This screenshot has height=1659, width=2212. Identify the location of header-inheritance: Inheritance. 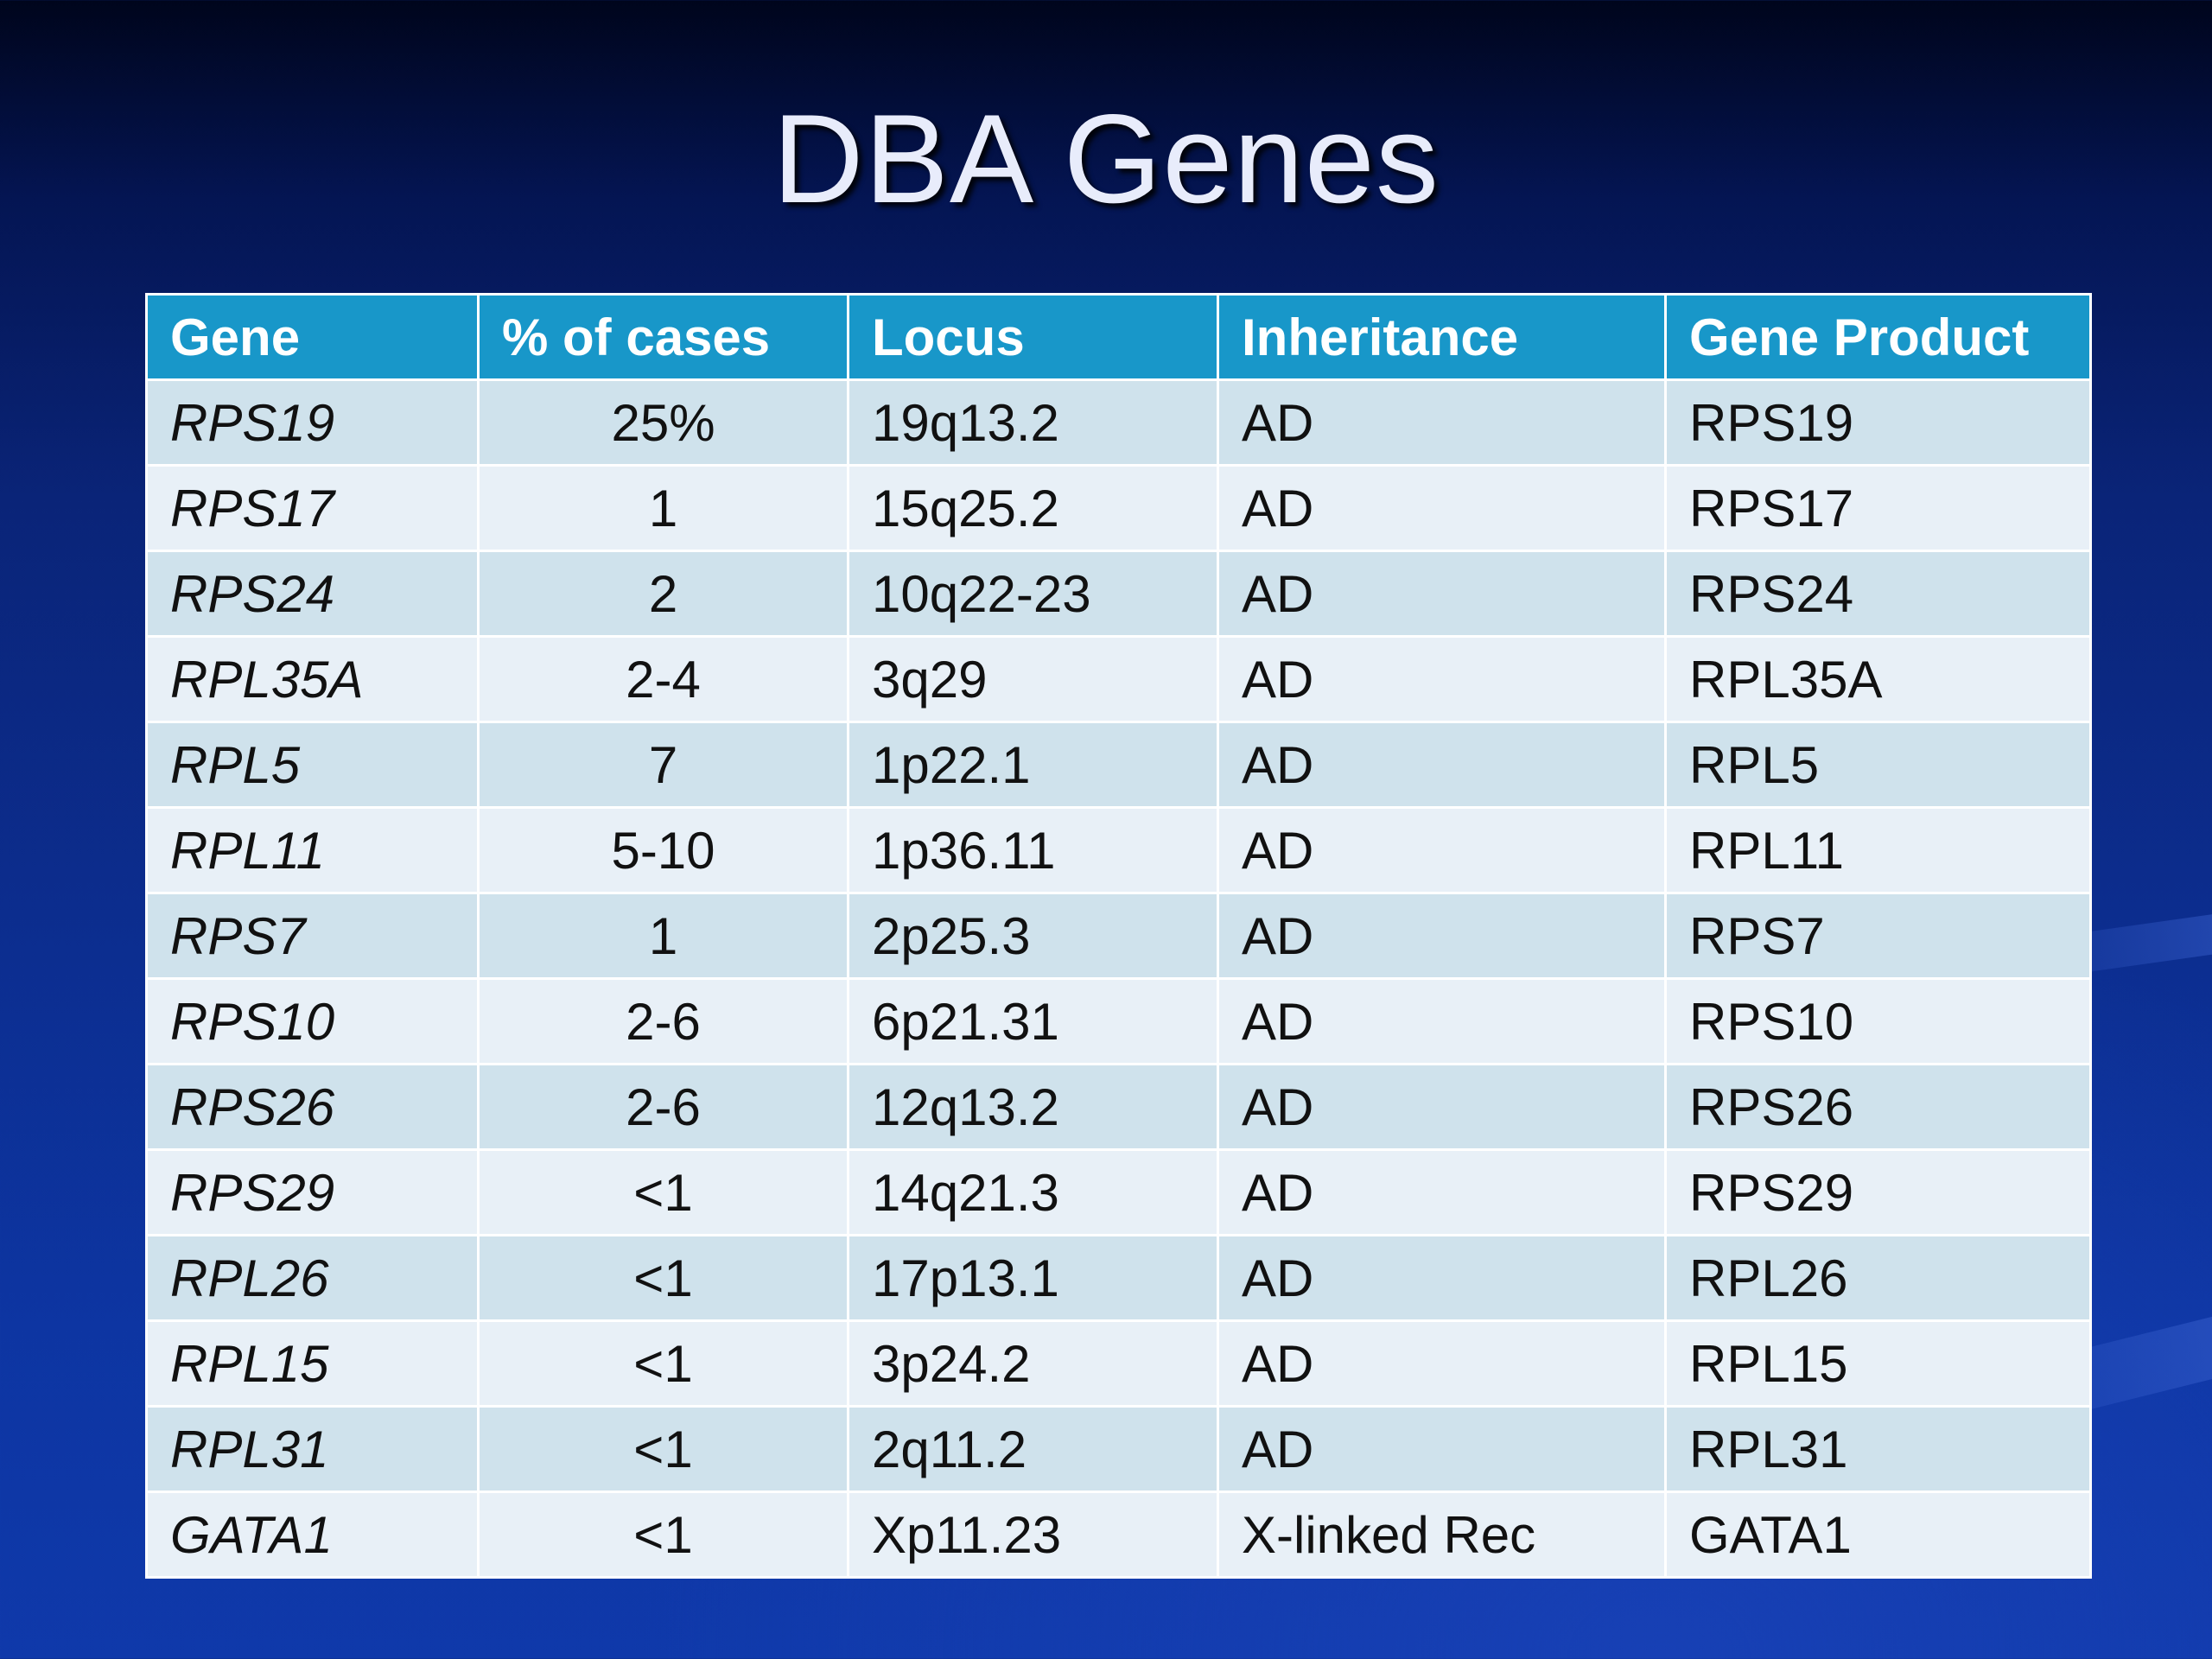
(1442, 337).